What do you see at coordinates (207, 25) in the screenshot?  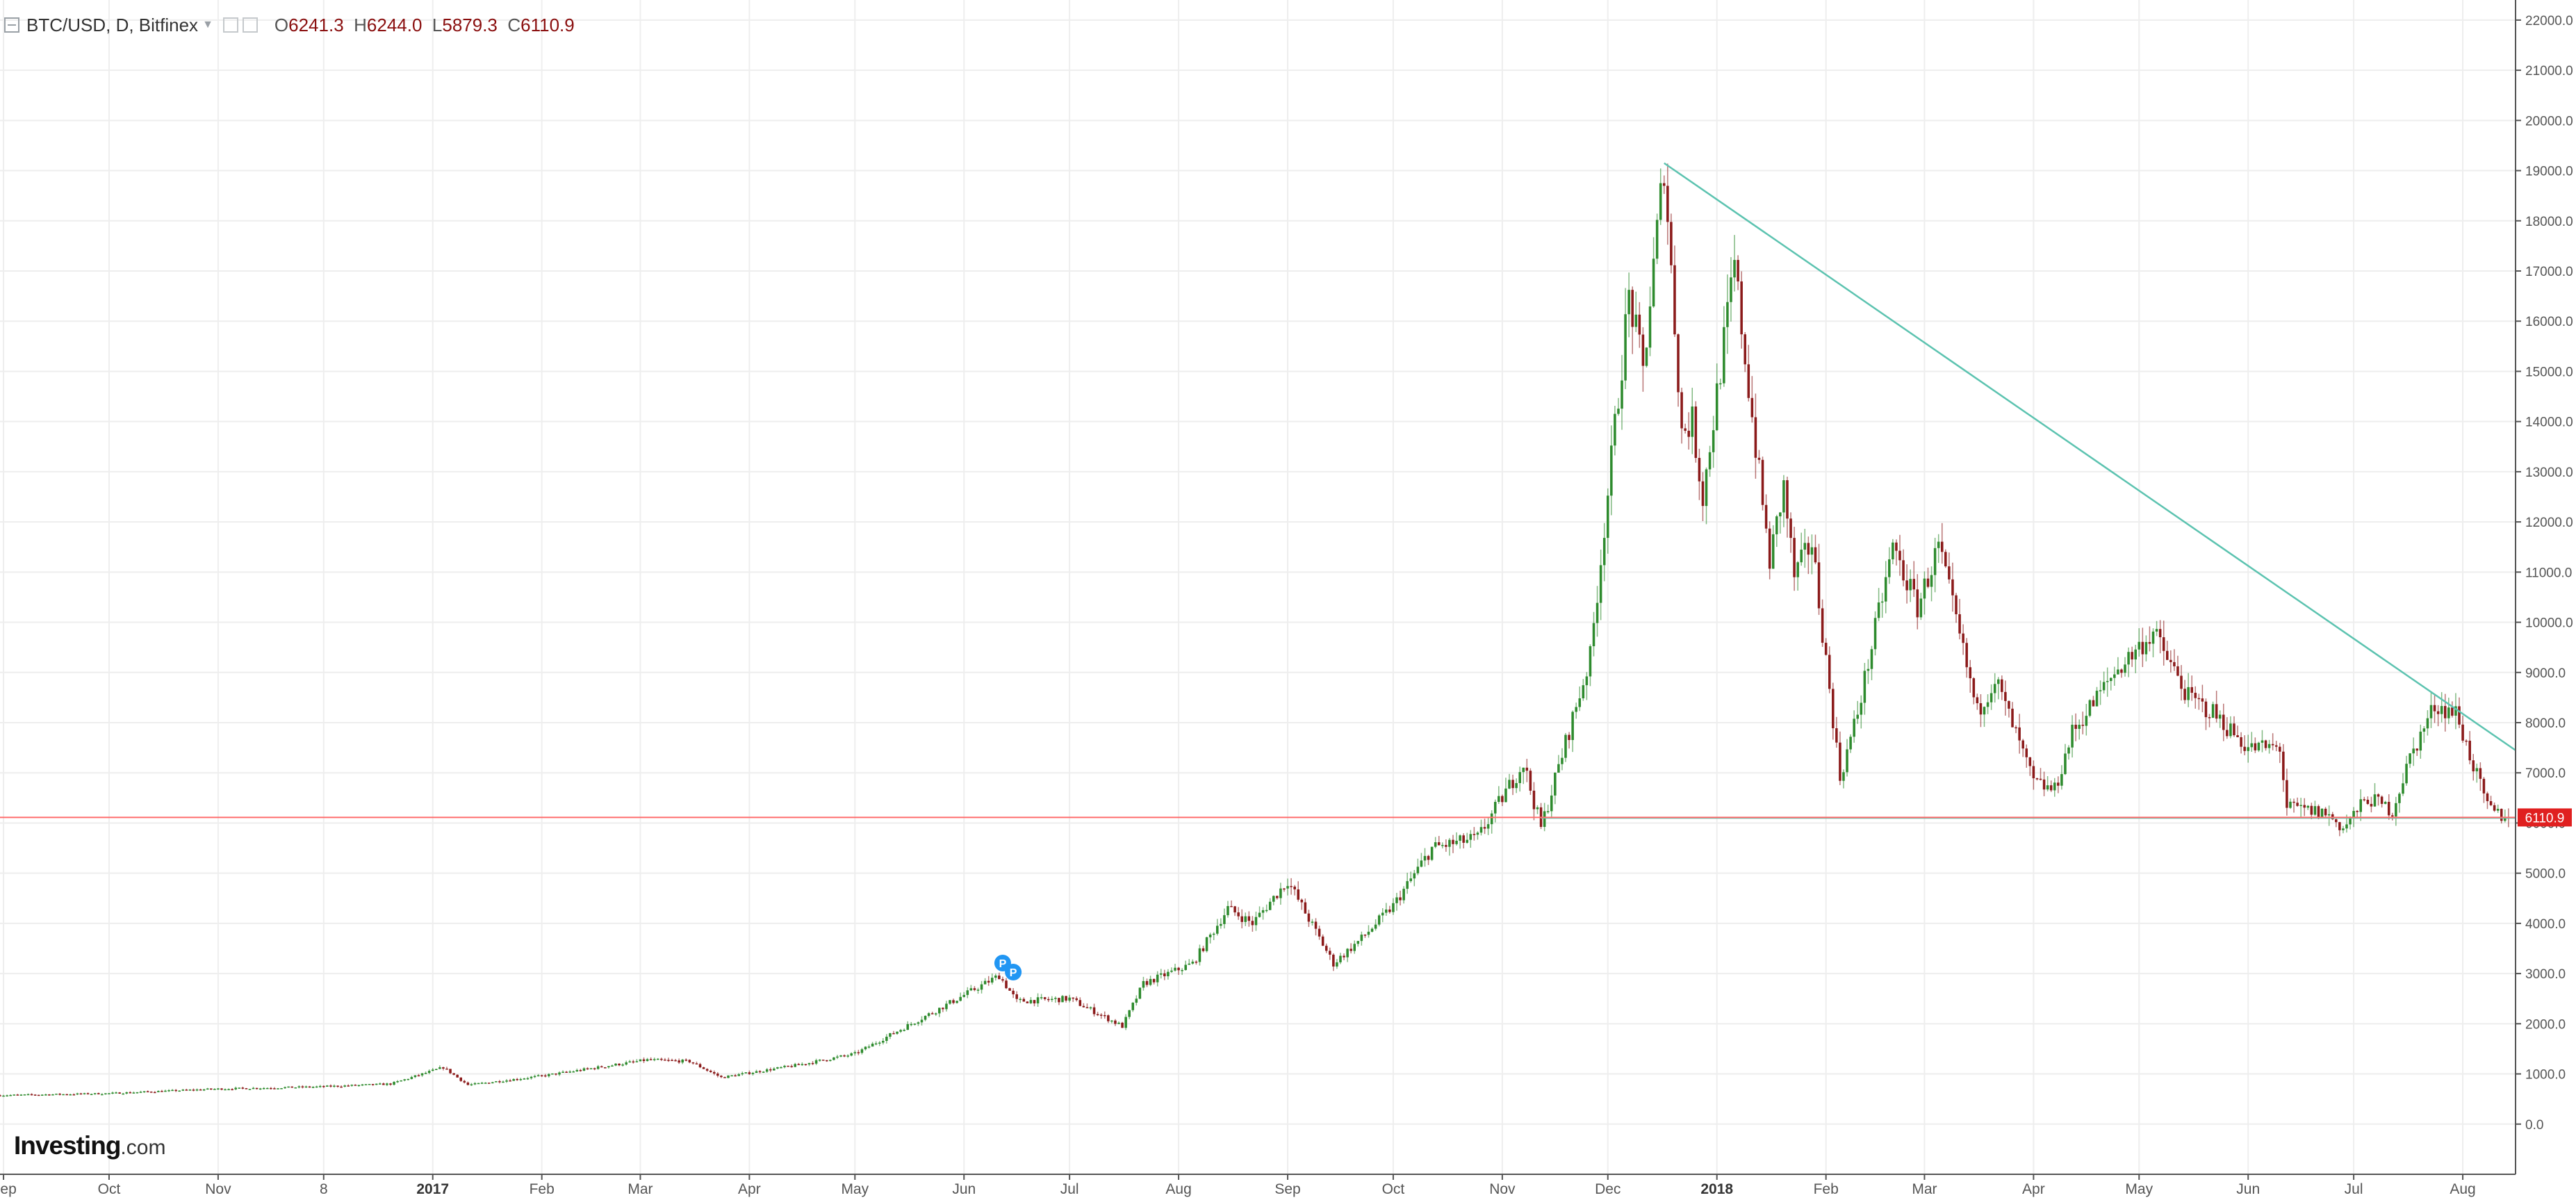 I see `chevron-down-icon: ▼` at bounding box center [207, 25].